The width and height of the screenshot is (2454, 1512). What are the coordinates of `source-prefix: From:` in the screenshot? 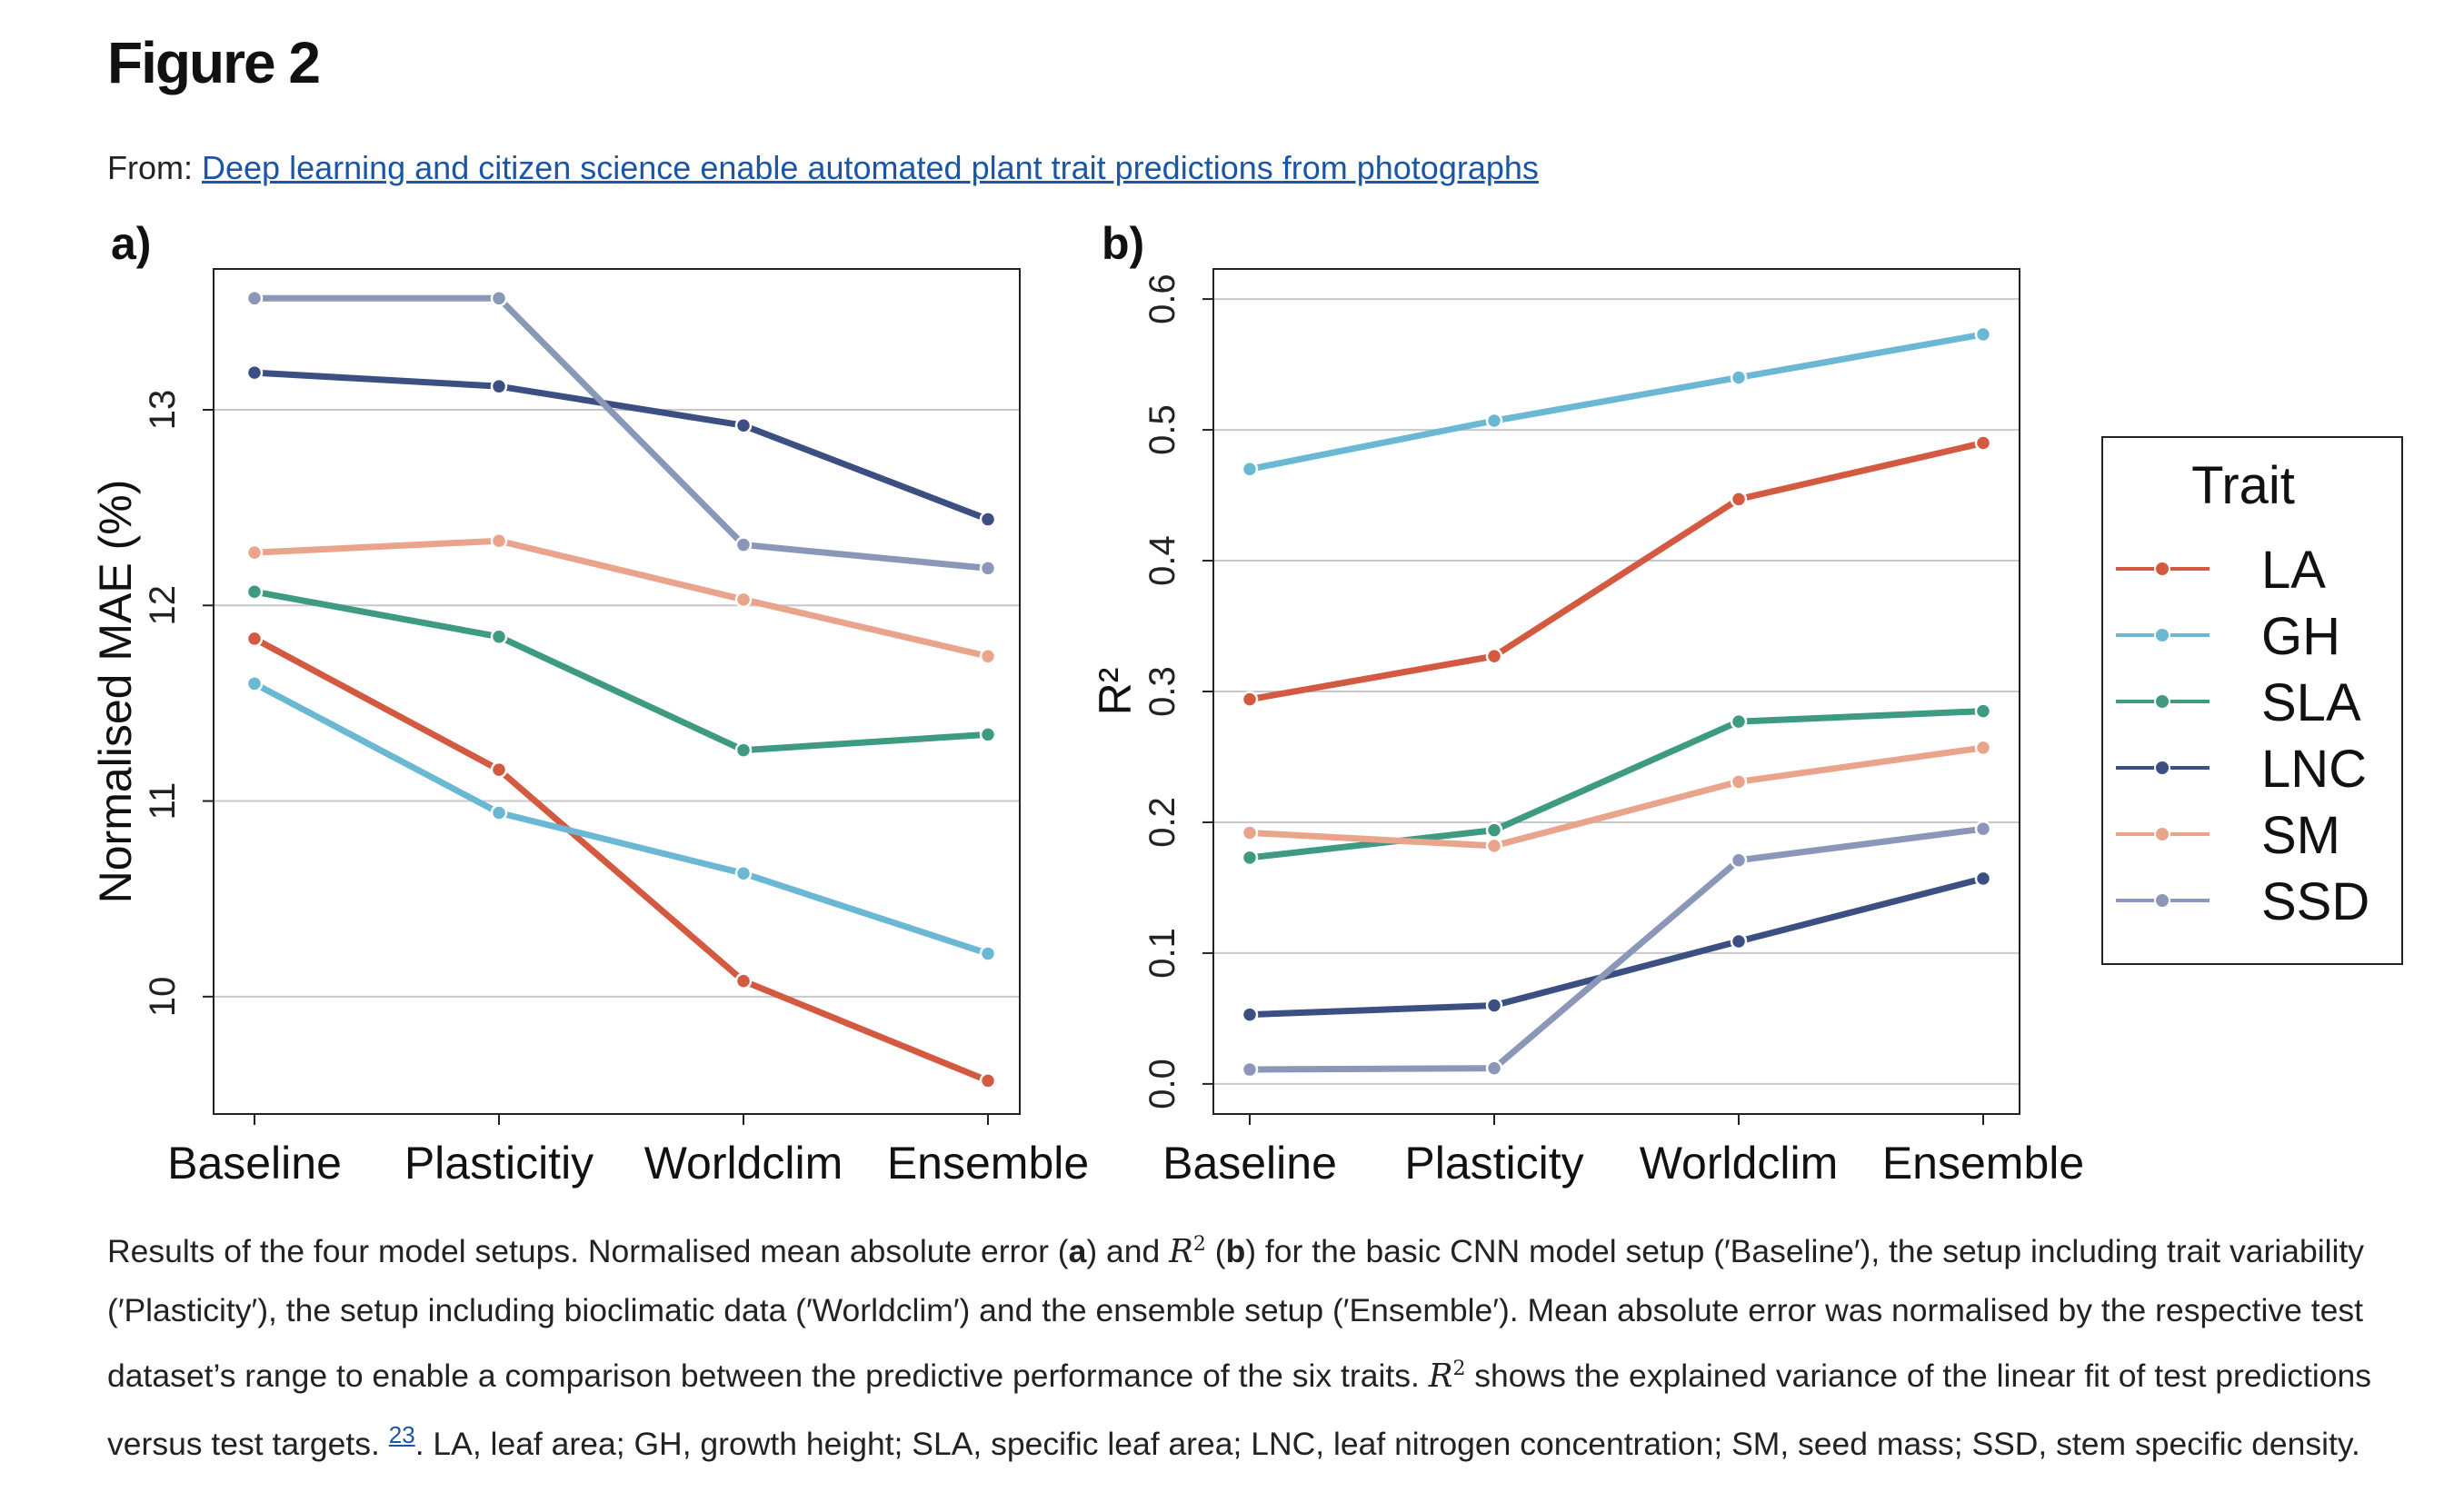 It's located at (154, 167).